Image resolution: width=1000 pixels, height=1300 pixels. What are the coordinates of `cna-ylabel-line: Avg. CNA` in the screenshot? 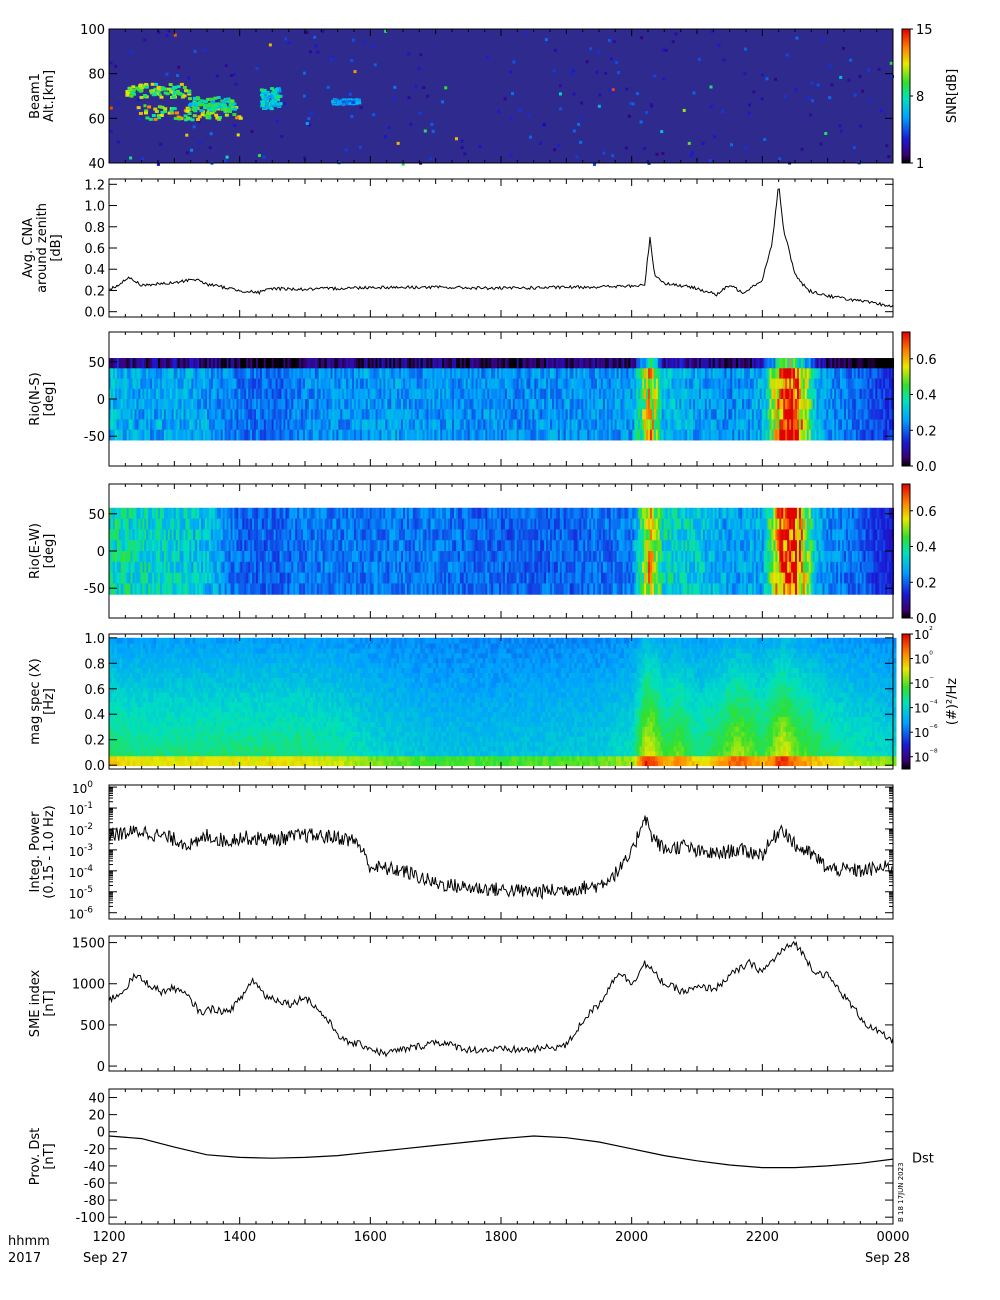 It's located at (28, 248).